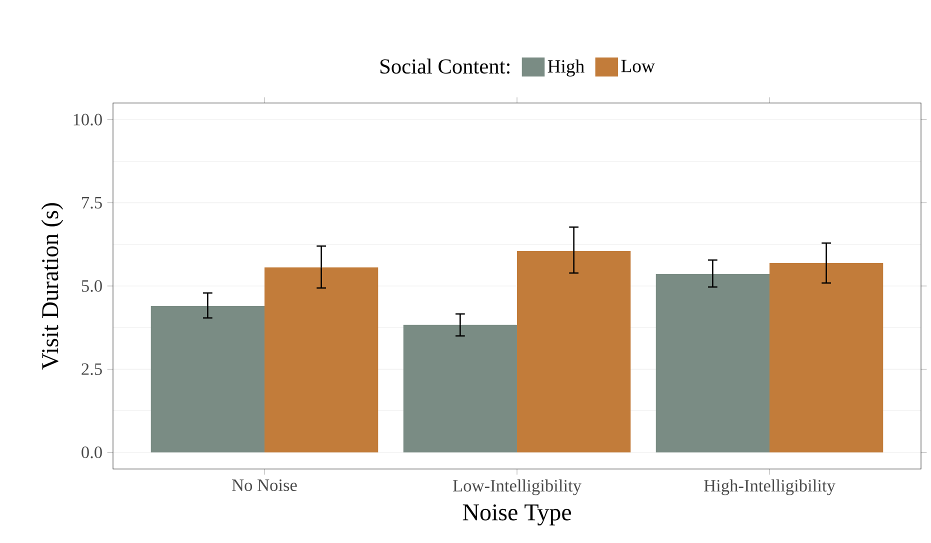 Image resolution: width=931 pixels, height=543 pixels. Describe the element at coordinates (52, 286) in the screenshot. I see `y-axis-title: Visit Duration (s)` at that location.